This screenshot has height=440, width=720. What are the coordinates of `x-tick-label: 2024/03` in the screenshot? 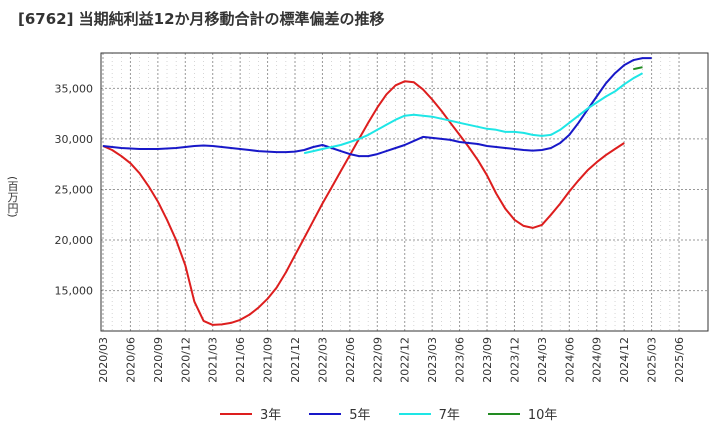 It's located at (542, 360).